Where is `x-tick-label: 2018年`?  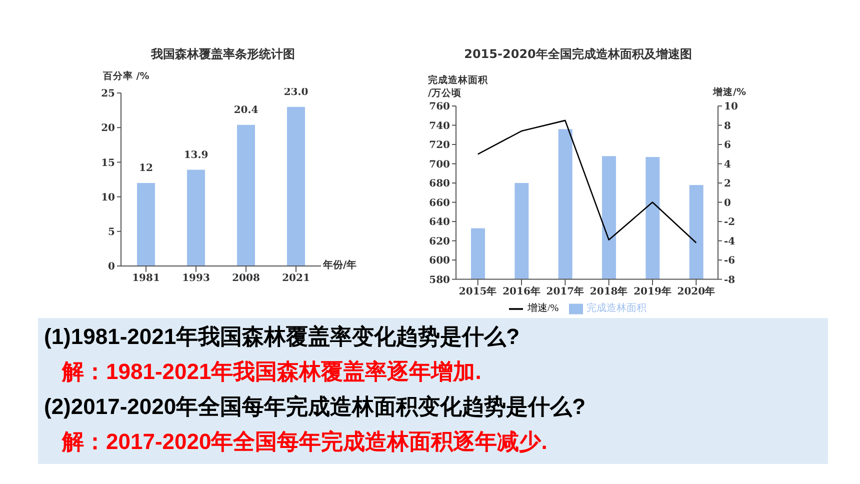 x-tick-label: 2018年 is located at coordinates (609, 291).